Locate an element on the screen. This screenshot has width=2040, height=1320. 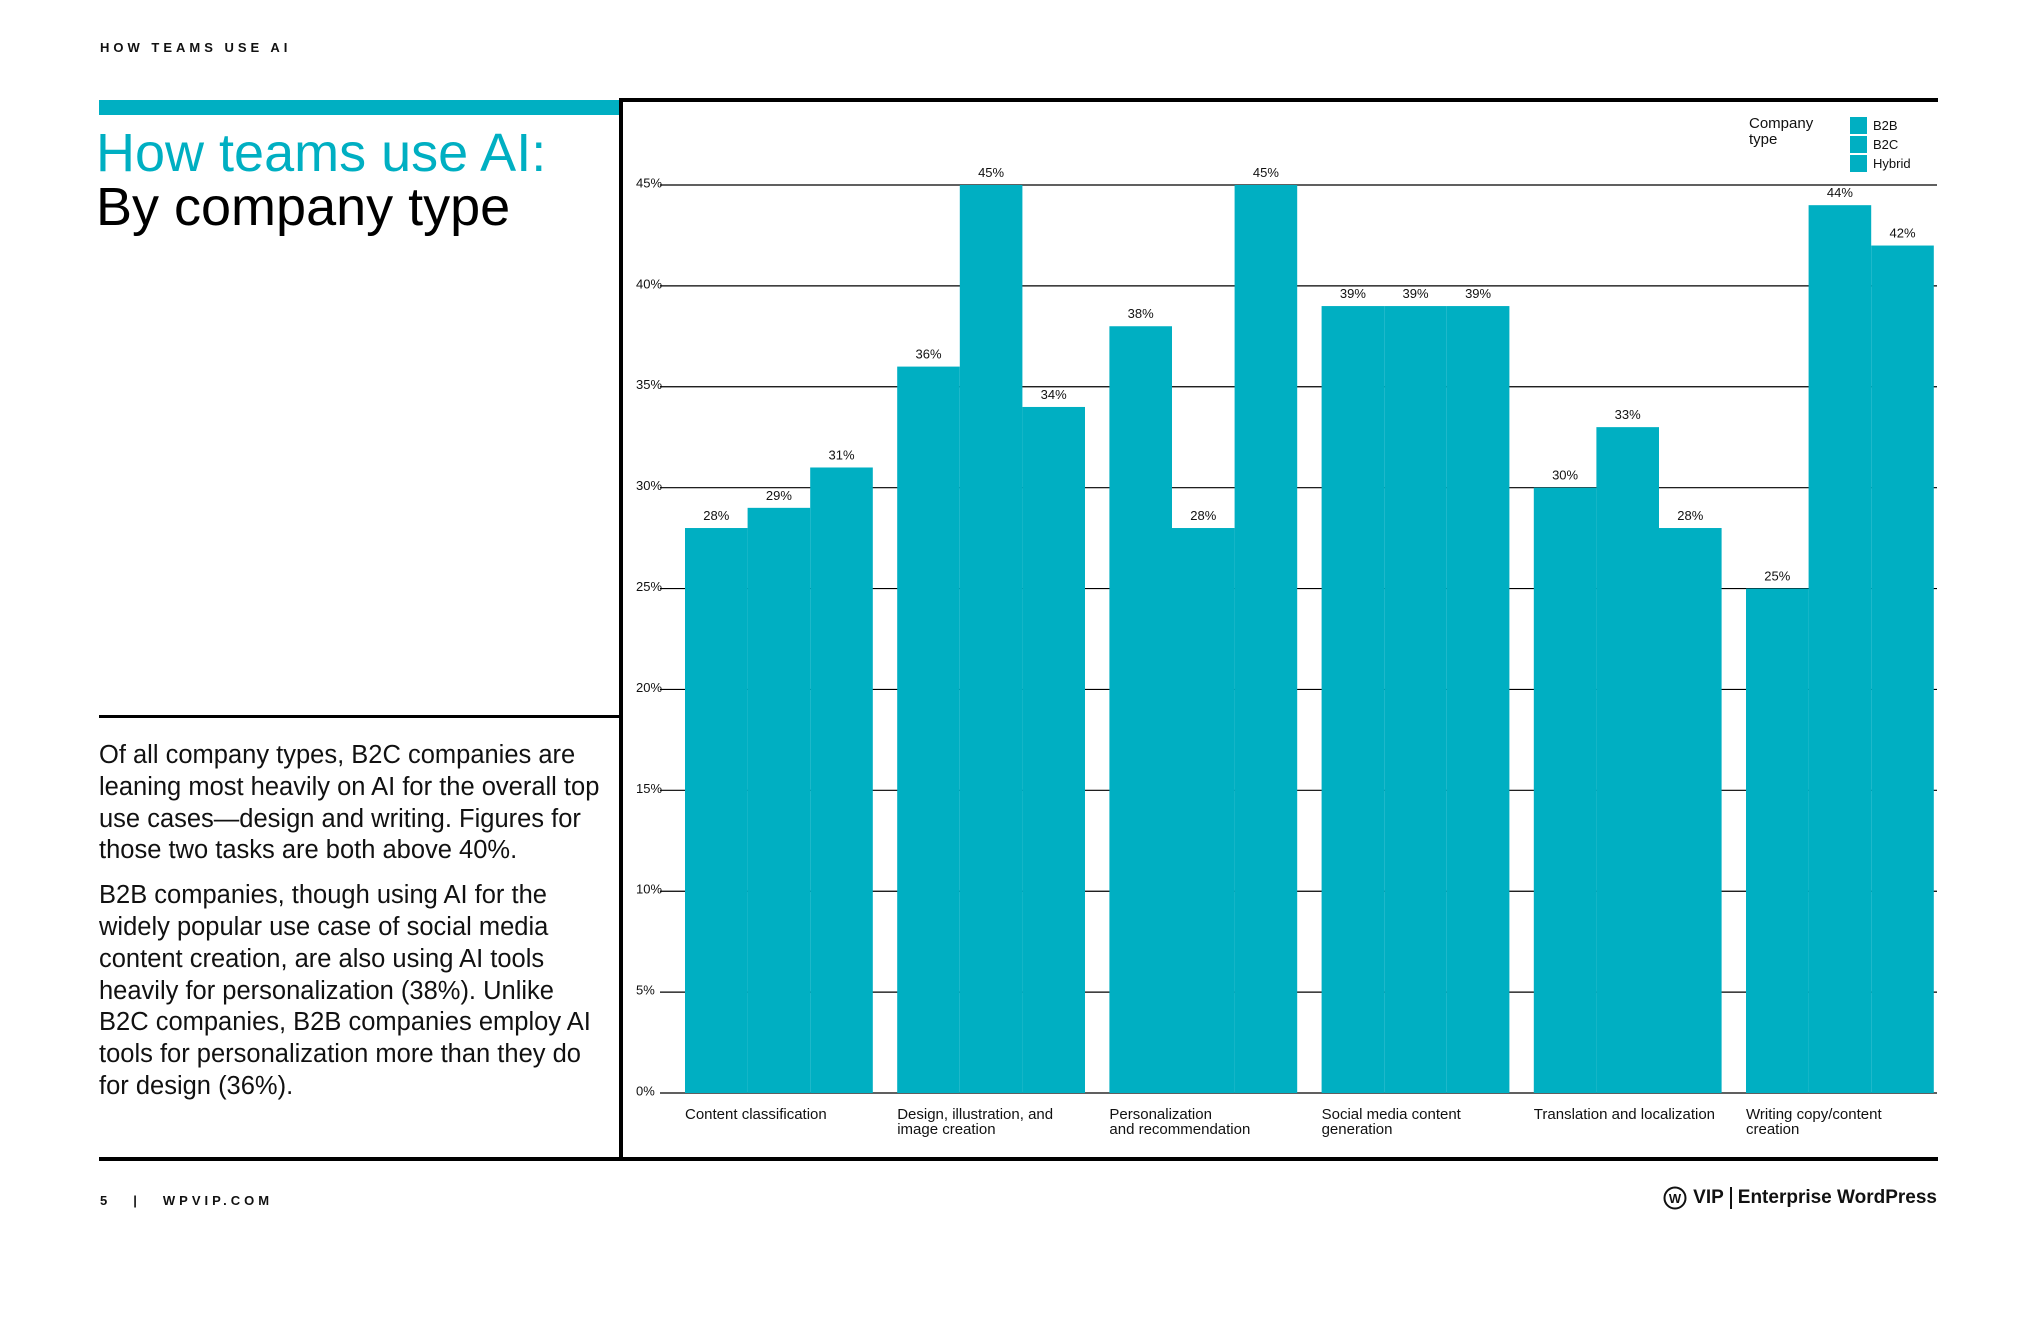
subtitle: By company type is located at coordinates (303, 207).